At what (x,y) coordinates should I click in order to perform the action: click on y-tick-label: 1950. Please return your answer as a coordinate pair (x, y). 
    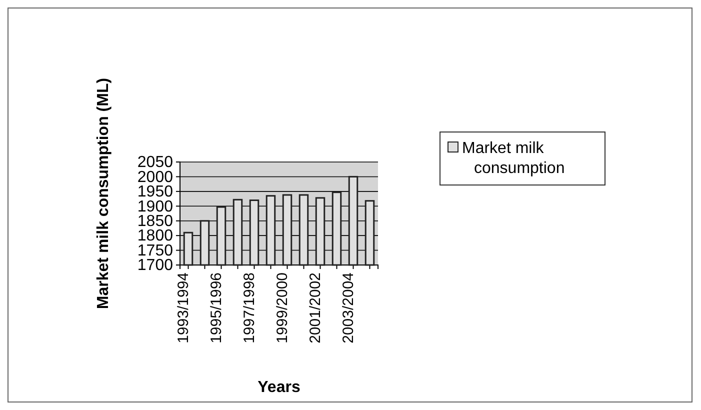
    Looking at the image, I should click on (155, 192).